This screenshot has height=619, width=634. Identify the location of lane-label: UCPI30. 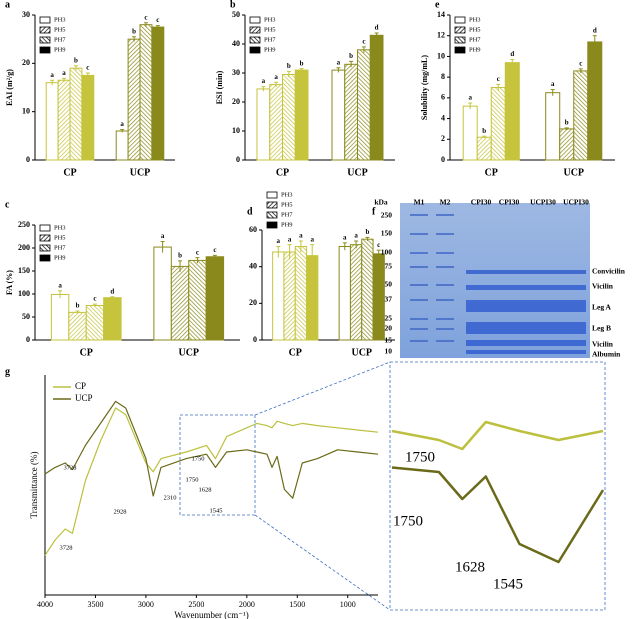
(576, 202).